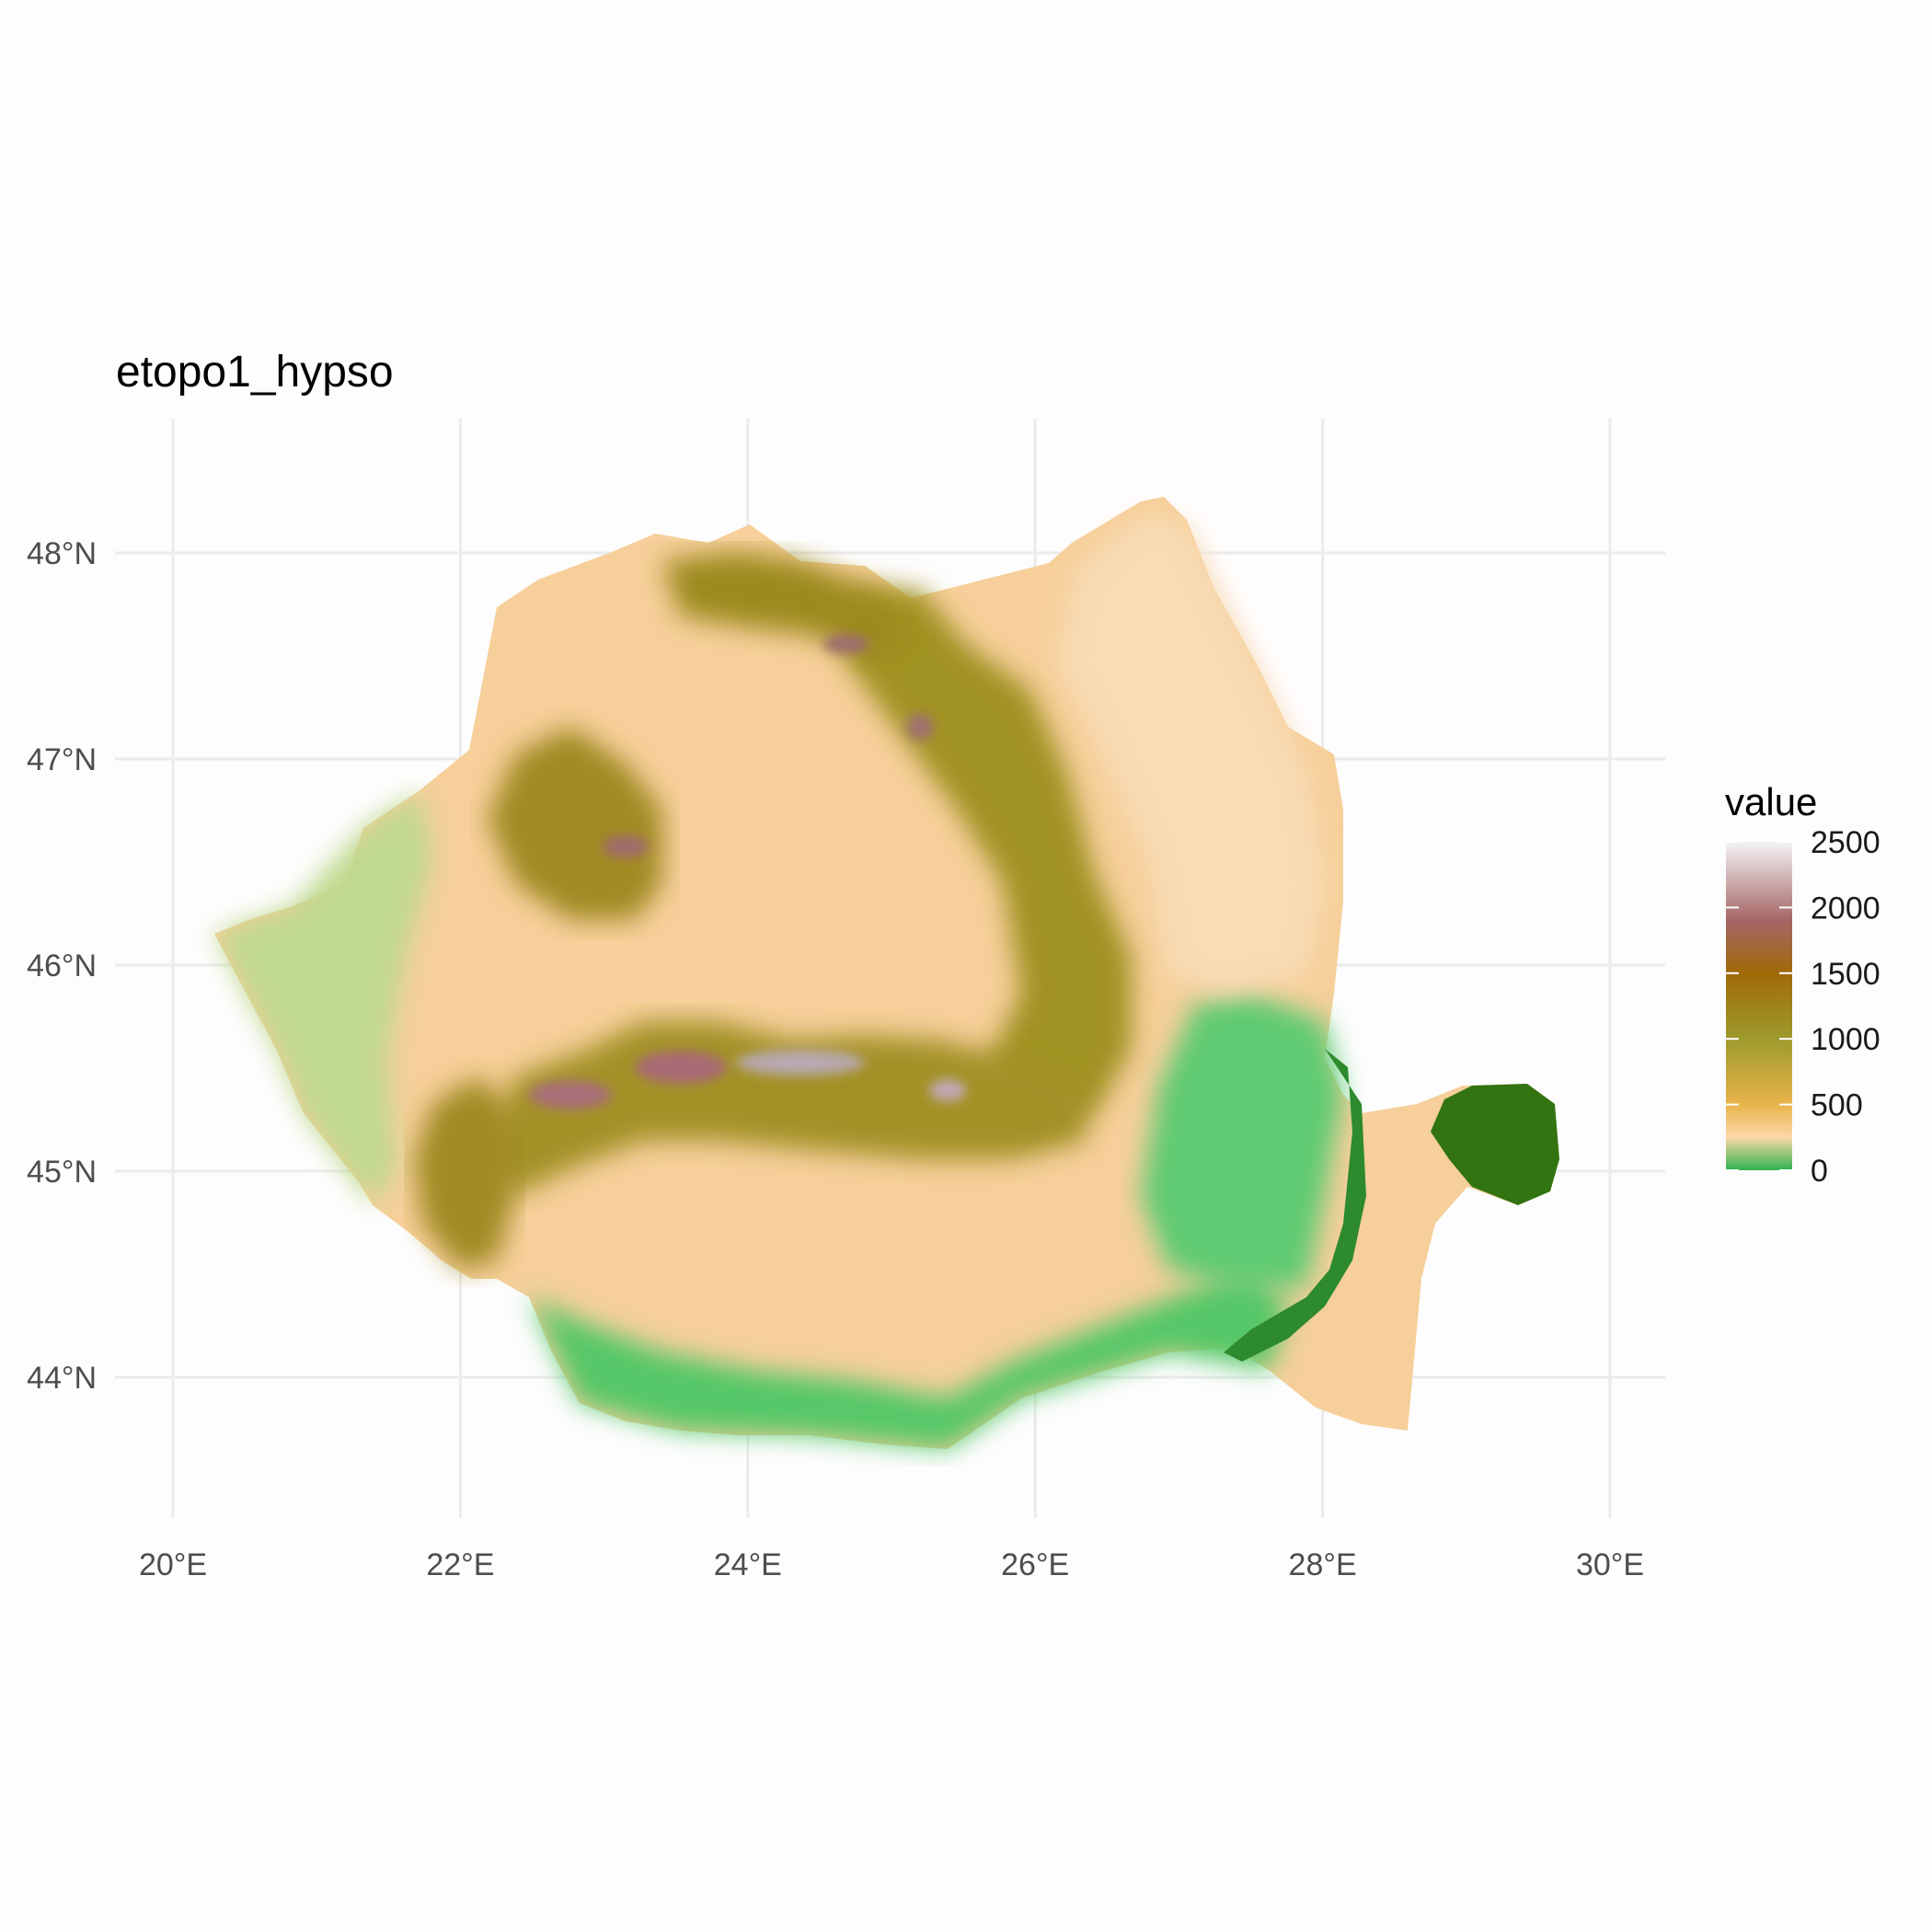 This screenshot has height=1932, width=1932. I want to click on legend: value 2500 2000 1500 1000 500 0, so click(1802, 984).